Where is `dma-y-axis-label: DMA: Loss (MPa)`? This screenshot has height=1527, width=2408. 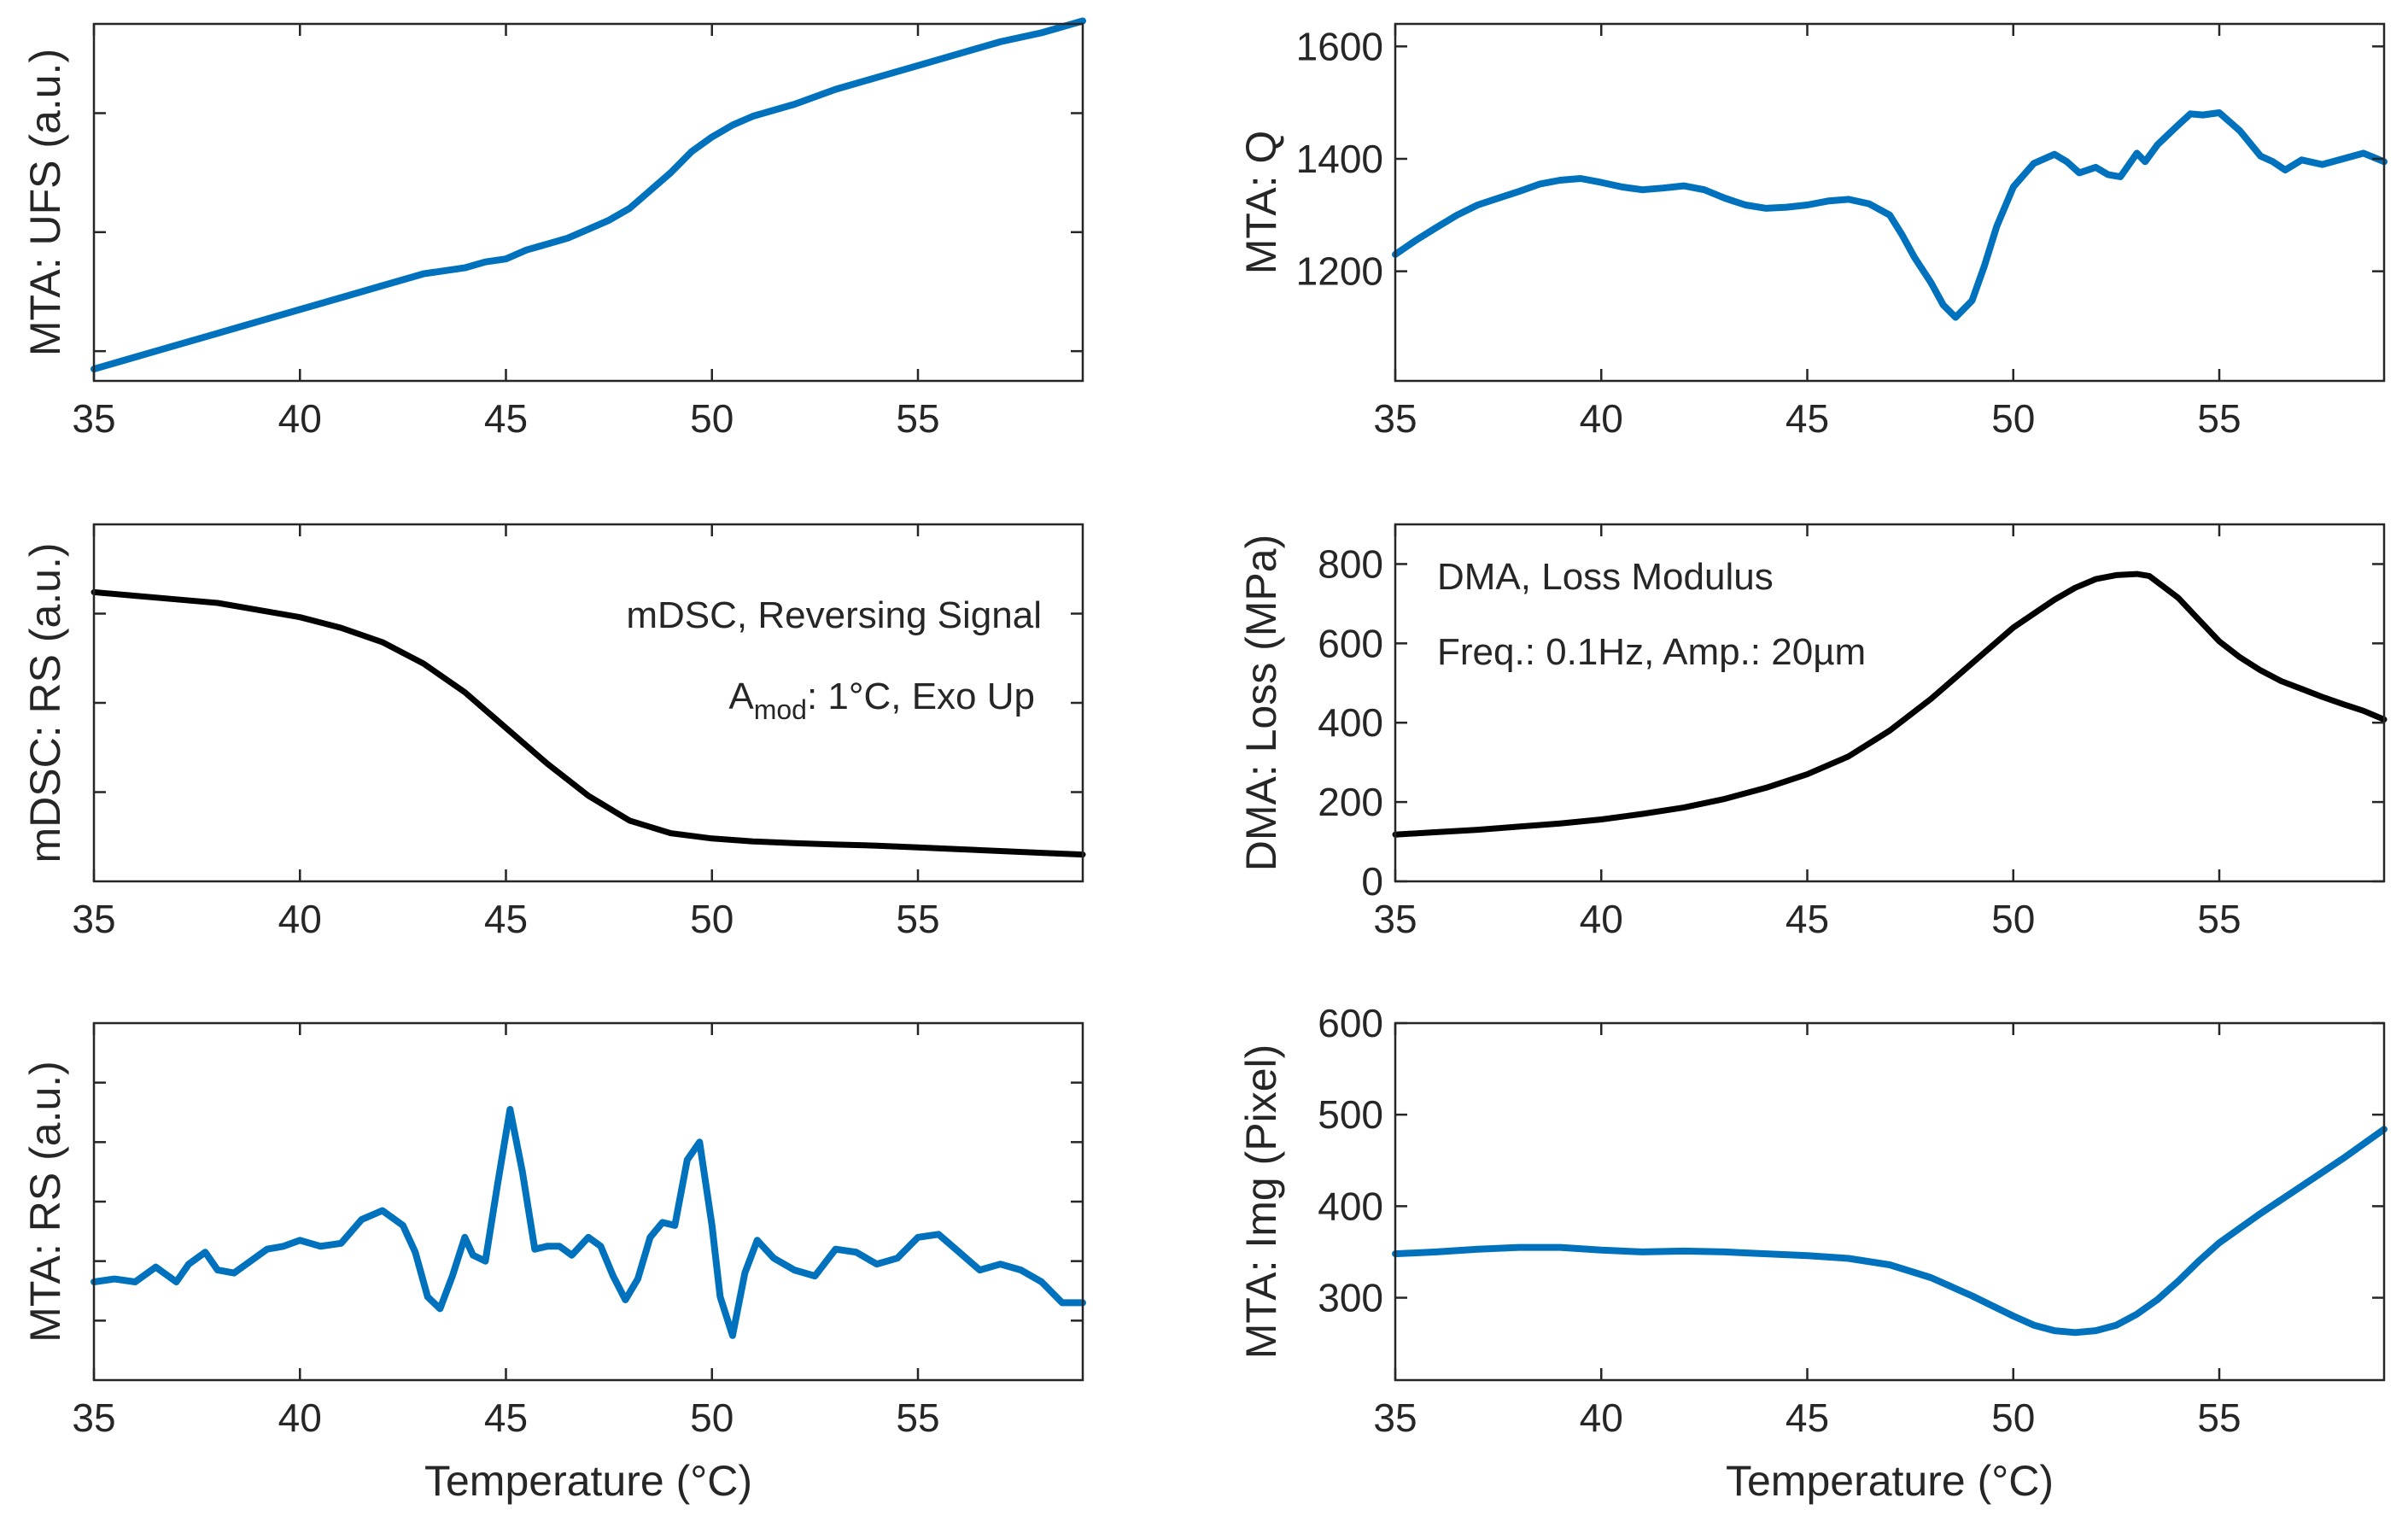
dma-y-axis-label: DMA: Loss (MPa) is located at coordinates (1261, 703).